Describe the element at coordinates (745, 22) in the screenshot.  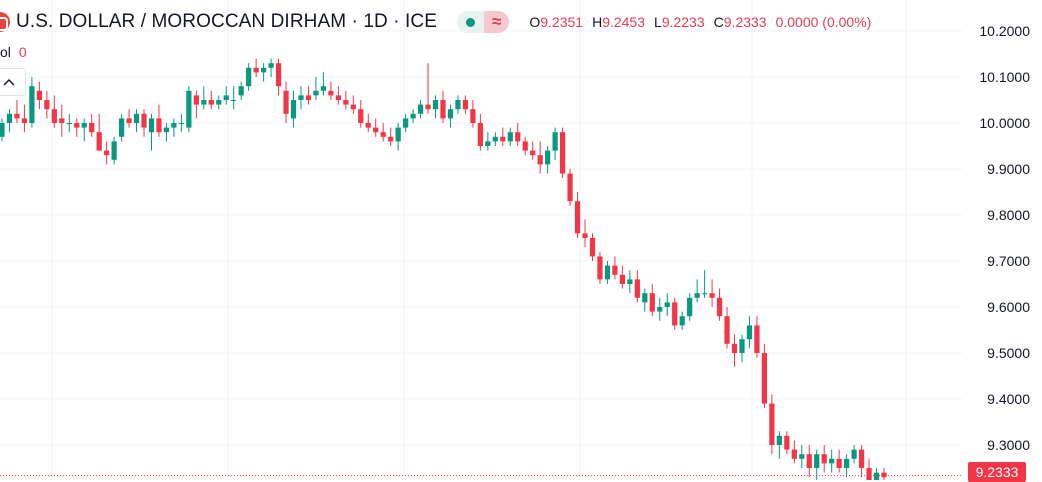
I see `close-value: 9.2333` at that location.